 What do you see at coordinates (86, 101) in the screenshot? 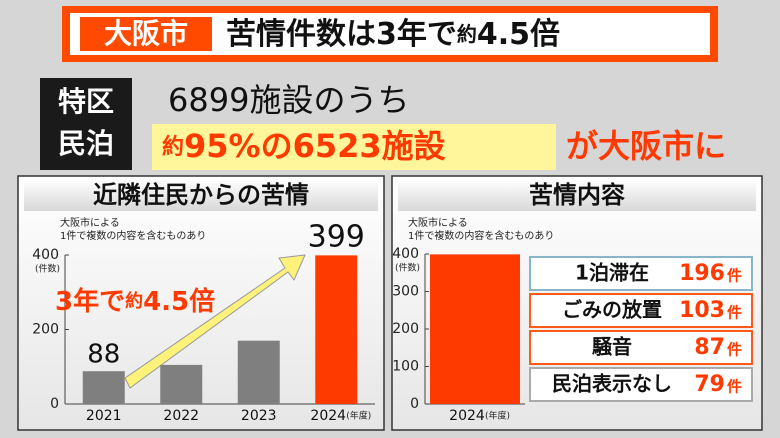
I see `badge-line: 特区` at bounding box center [86, 101].